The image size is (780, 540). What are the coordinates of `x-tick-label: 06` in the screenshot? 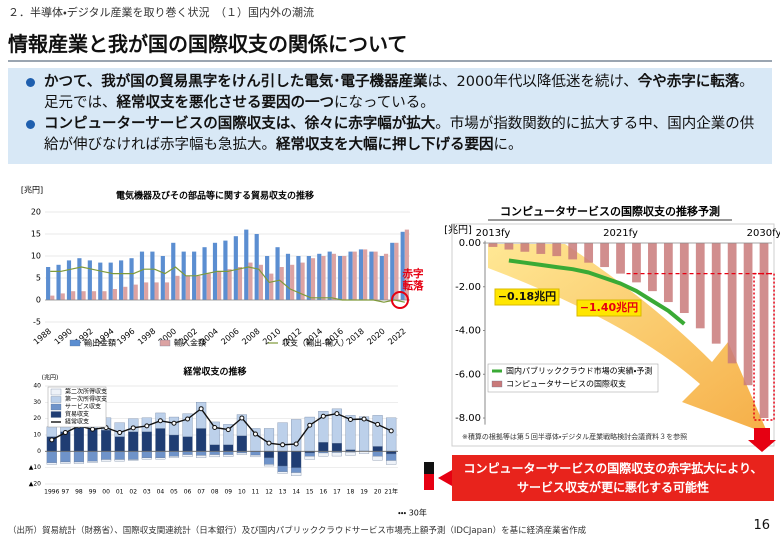 It's located at (188, 492).